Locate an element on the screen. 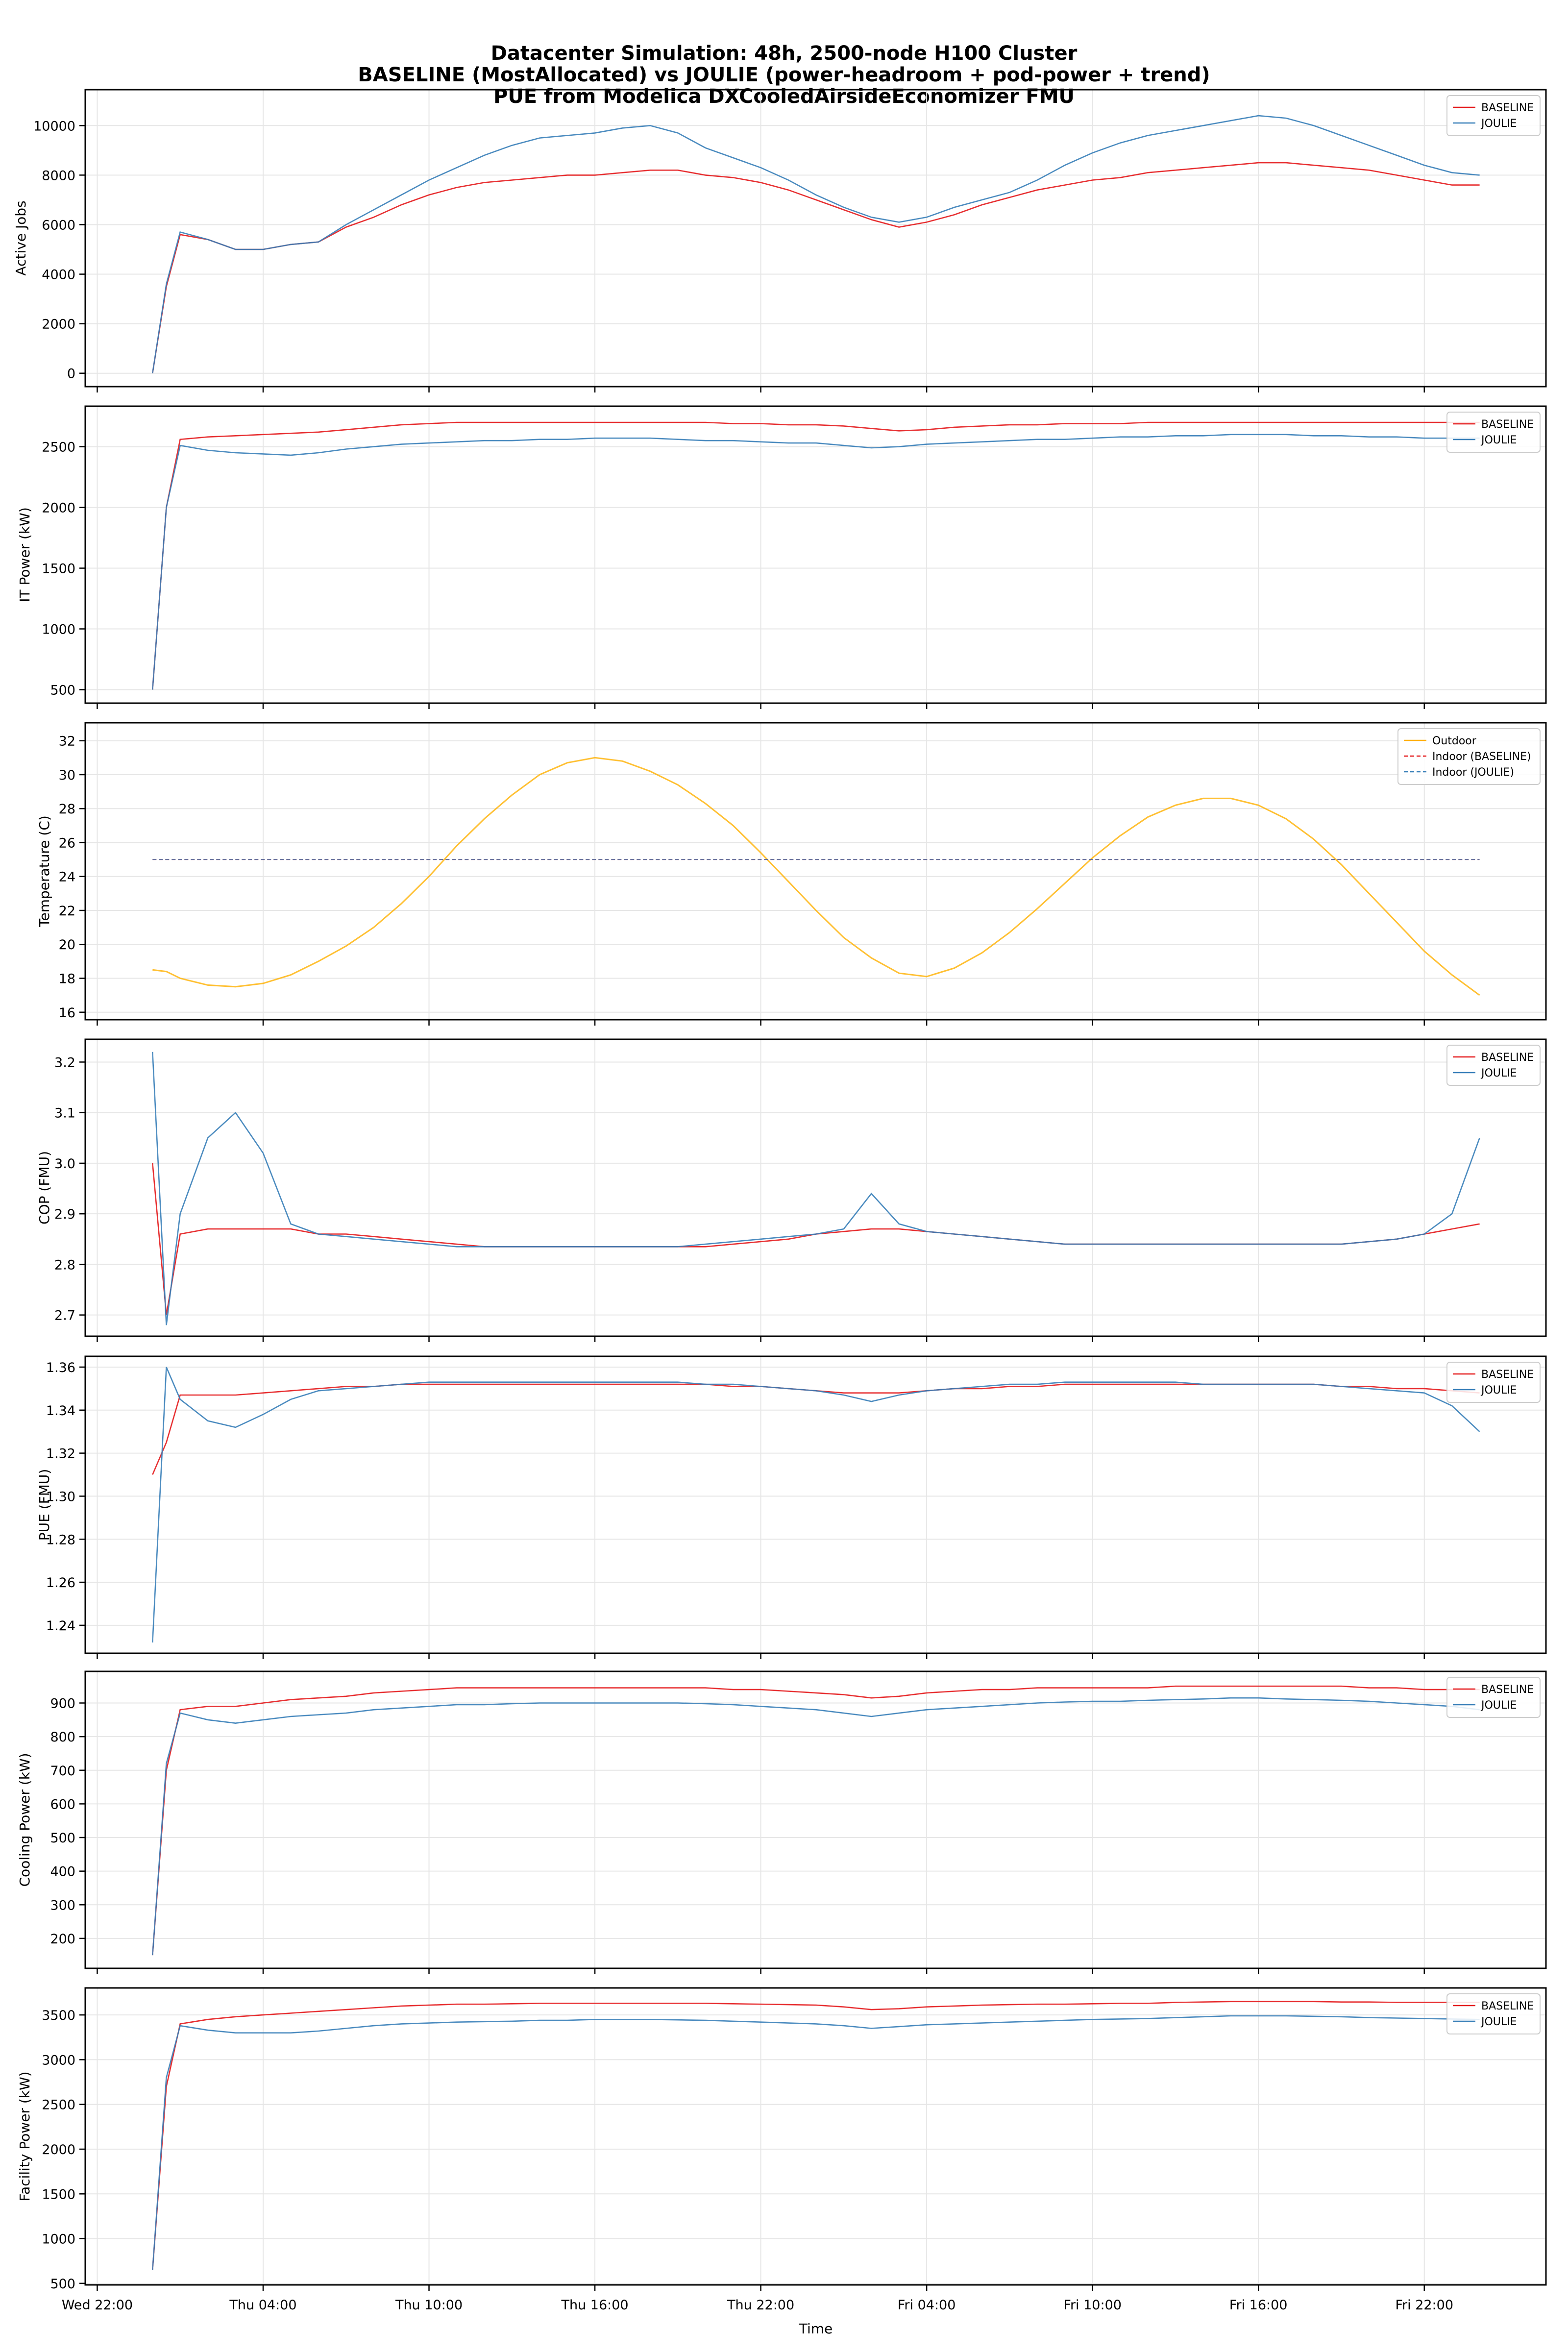  y-tick-label: 600 is located at coordinates (62, 1805).